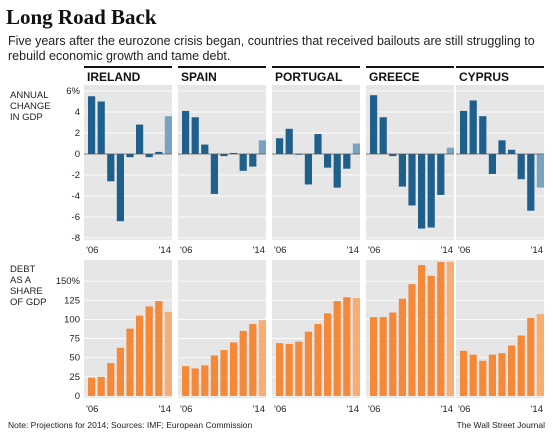 The width and height of the screenshot is (553, 440). What do you see at coordinates (76, 196) in the screenshot?
I see `y-tick-label: -4` at bounding box center [76, 196].